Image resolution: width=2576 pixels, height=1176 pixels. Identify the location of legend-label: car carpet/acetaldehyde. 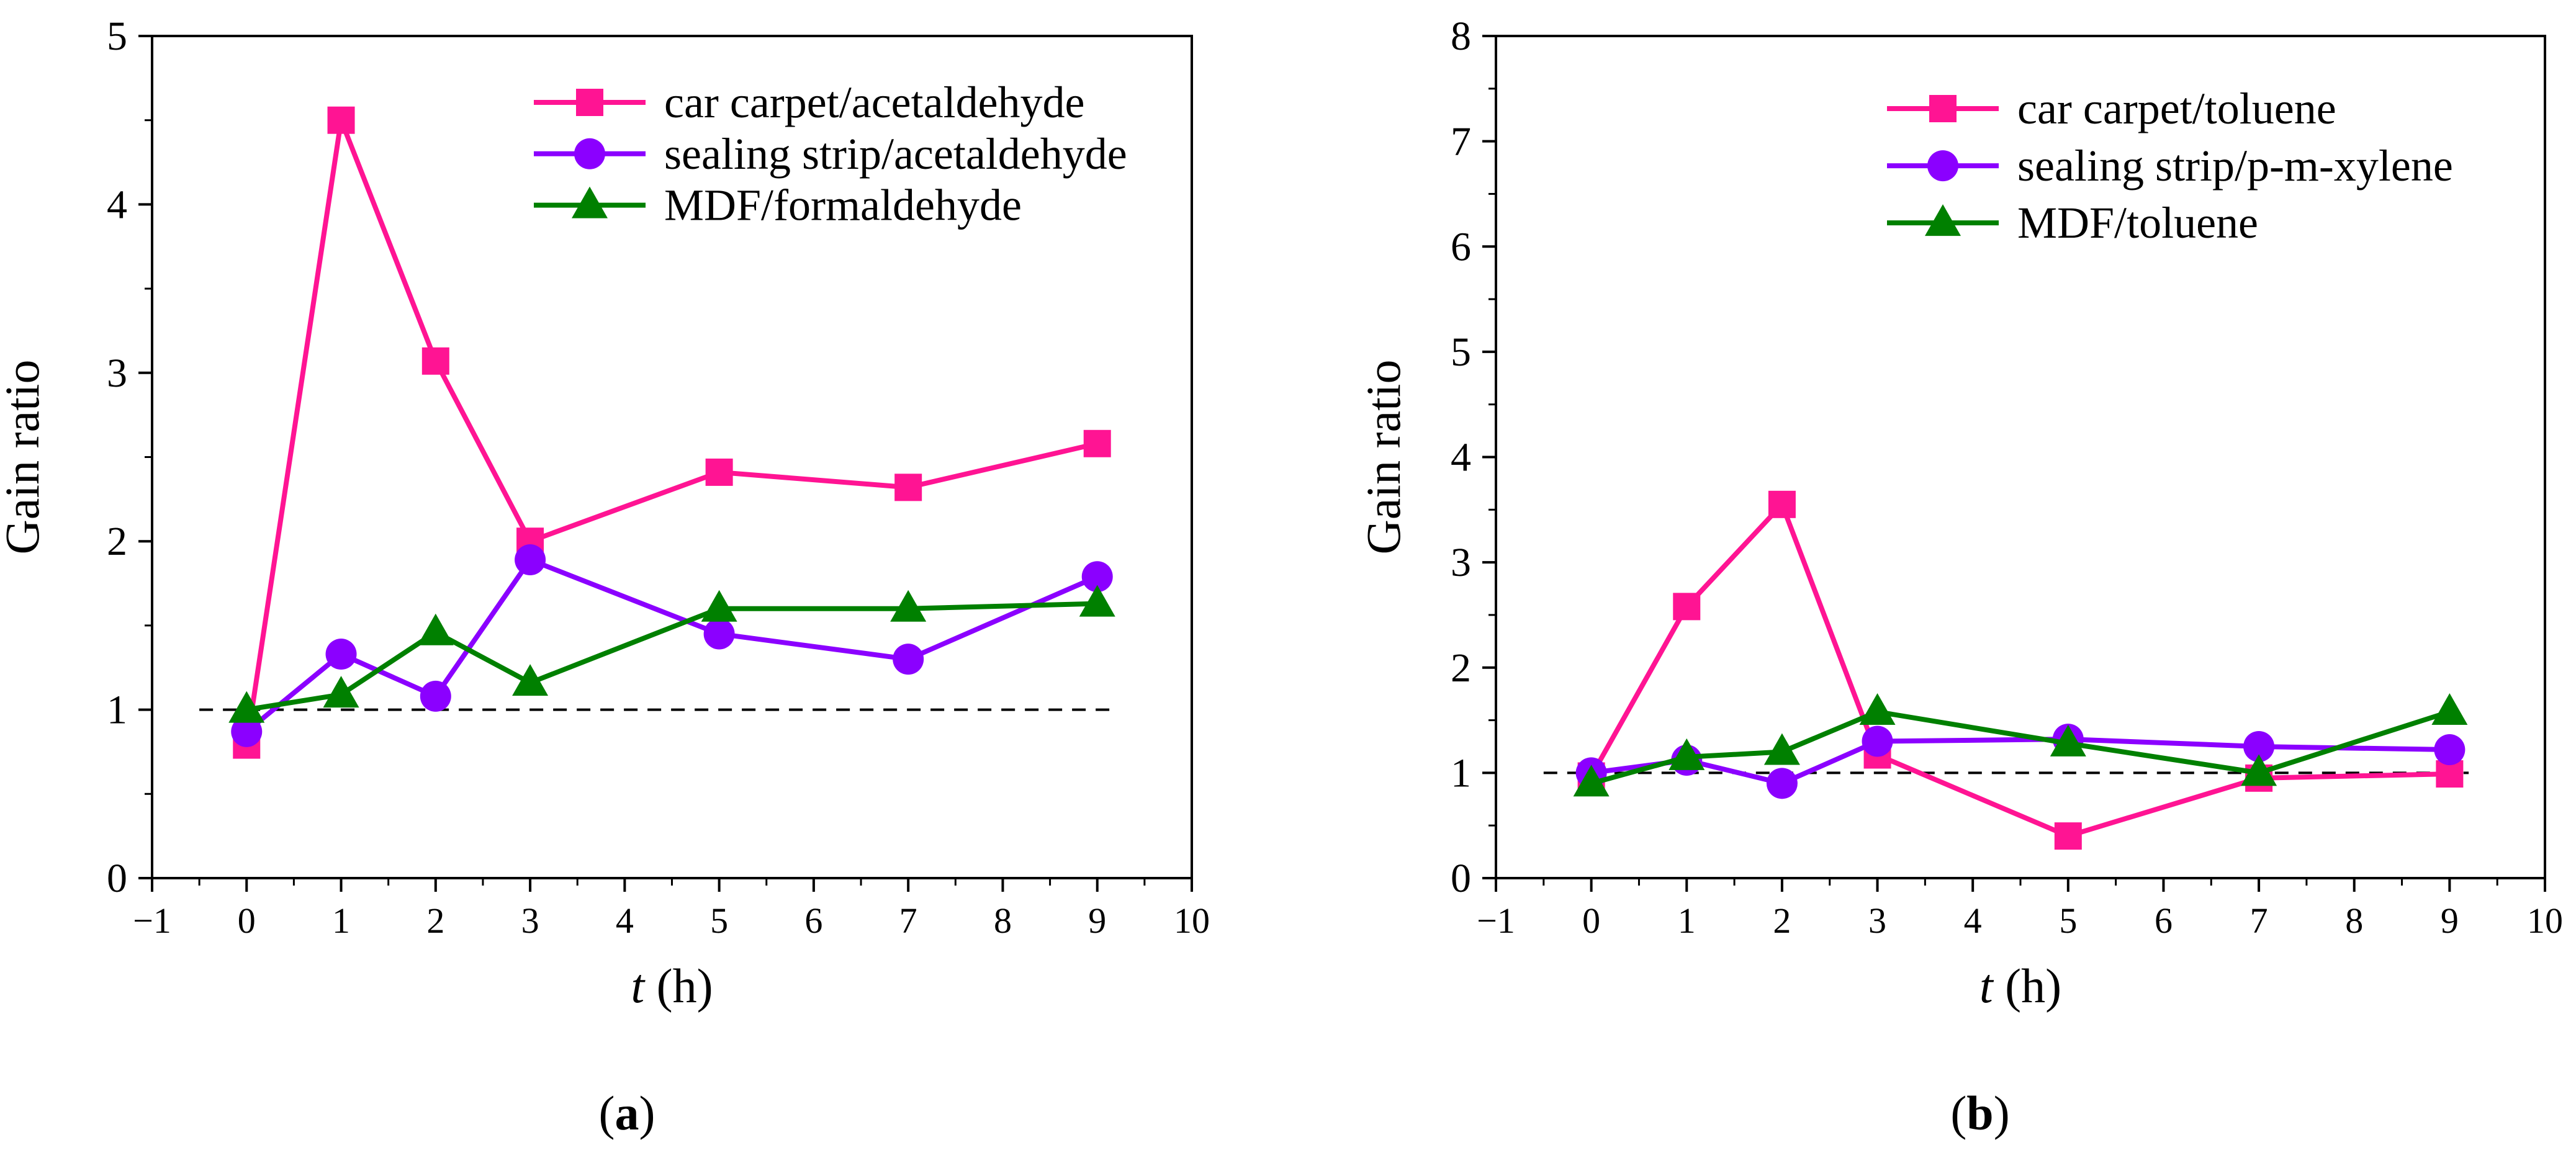
(874, 102).